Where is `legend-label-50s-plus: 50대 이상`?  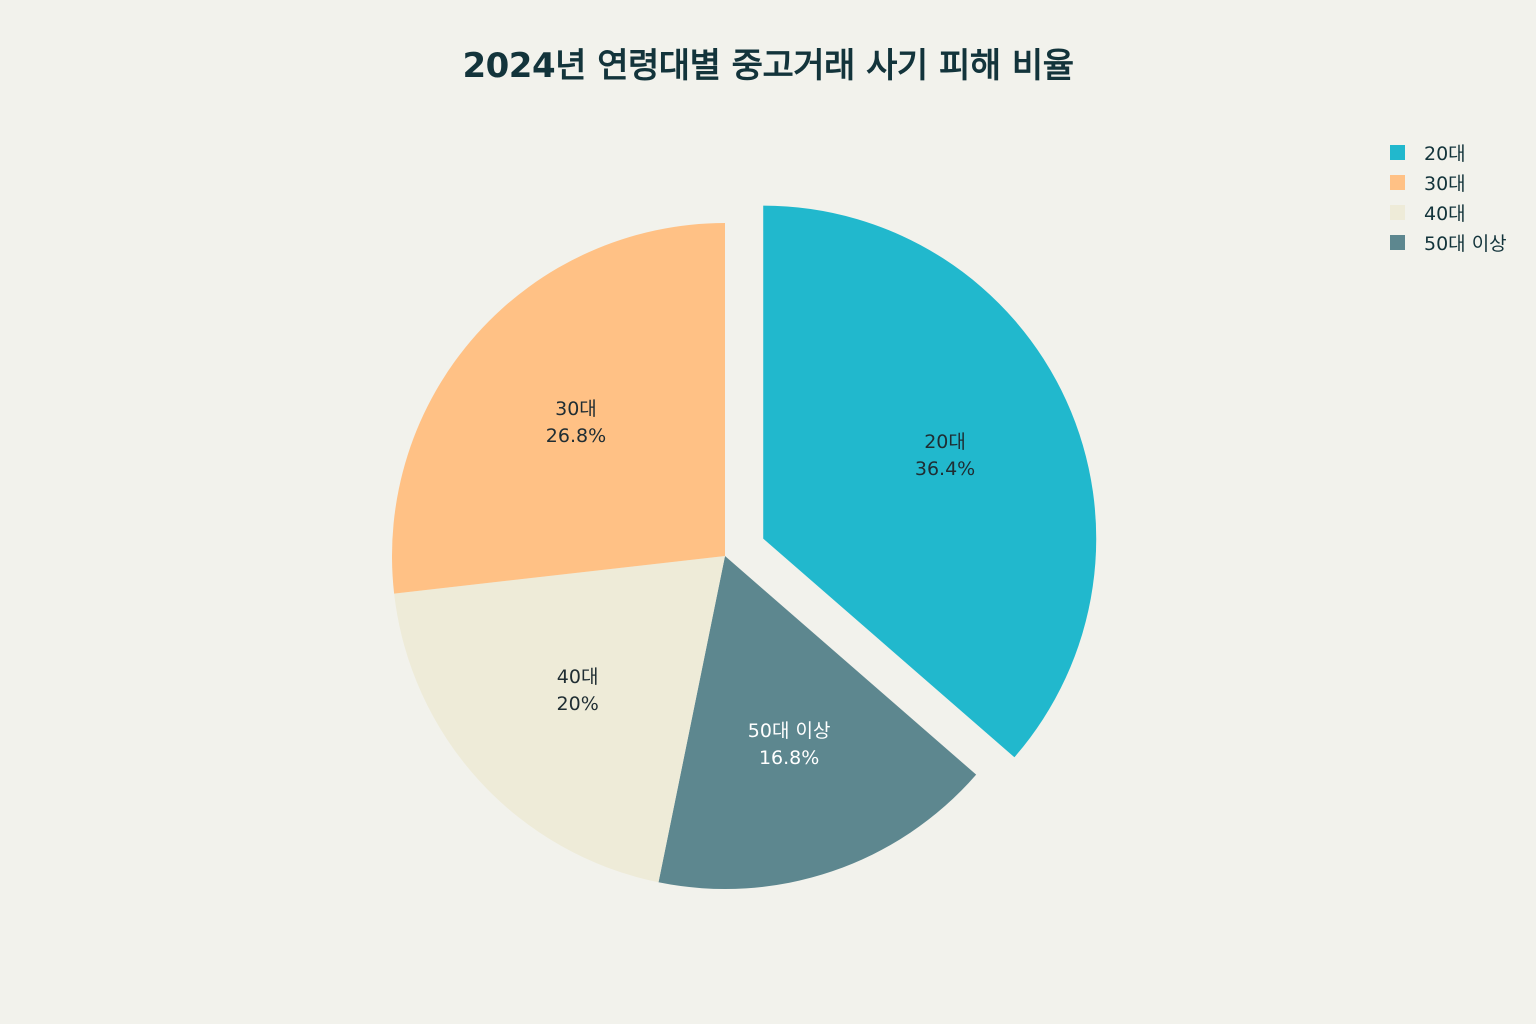 legend-label-50s-plus: 50대 이상 is located at coordinates (1465, 243).